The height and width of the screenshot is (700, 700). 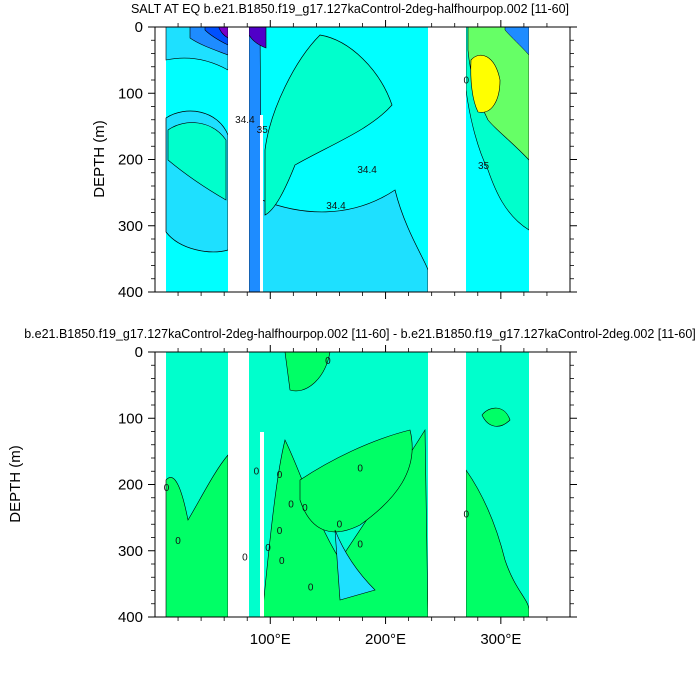 What do you see at coordinates (197, 161) in the screenshot?
I see `p1-region-west-mid` at bounding box center [197, 161].